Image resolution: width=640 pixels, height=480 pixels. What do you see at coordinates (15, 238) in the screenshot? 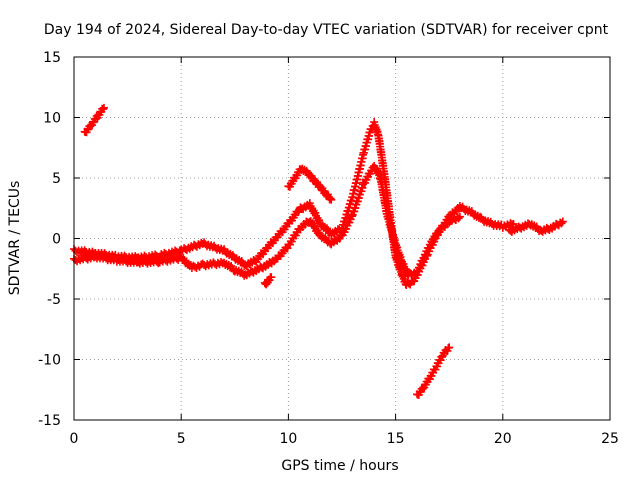
I see `y-axis-label: SDTVAR / TECUs` at bounding box center [15, 238].